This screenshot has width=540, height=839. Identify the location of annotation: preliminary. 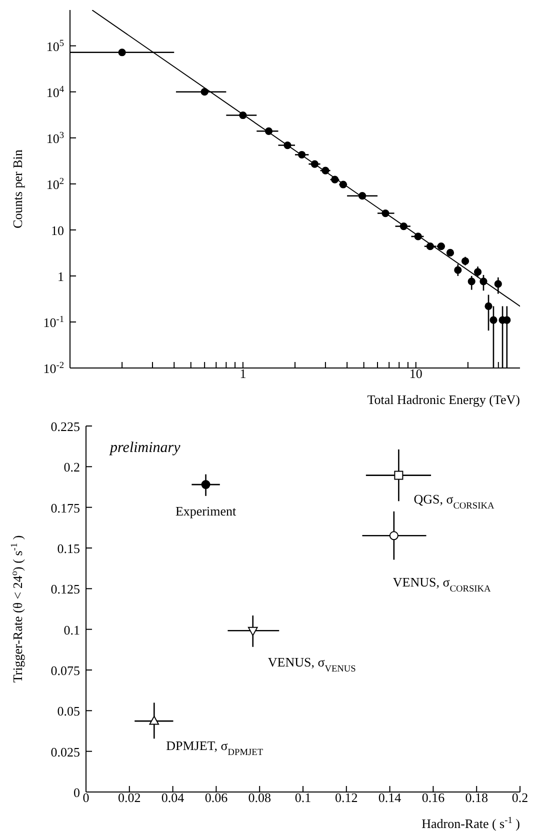
(145, 448).